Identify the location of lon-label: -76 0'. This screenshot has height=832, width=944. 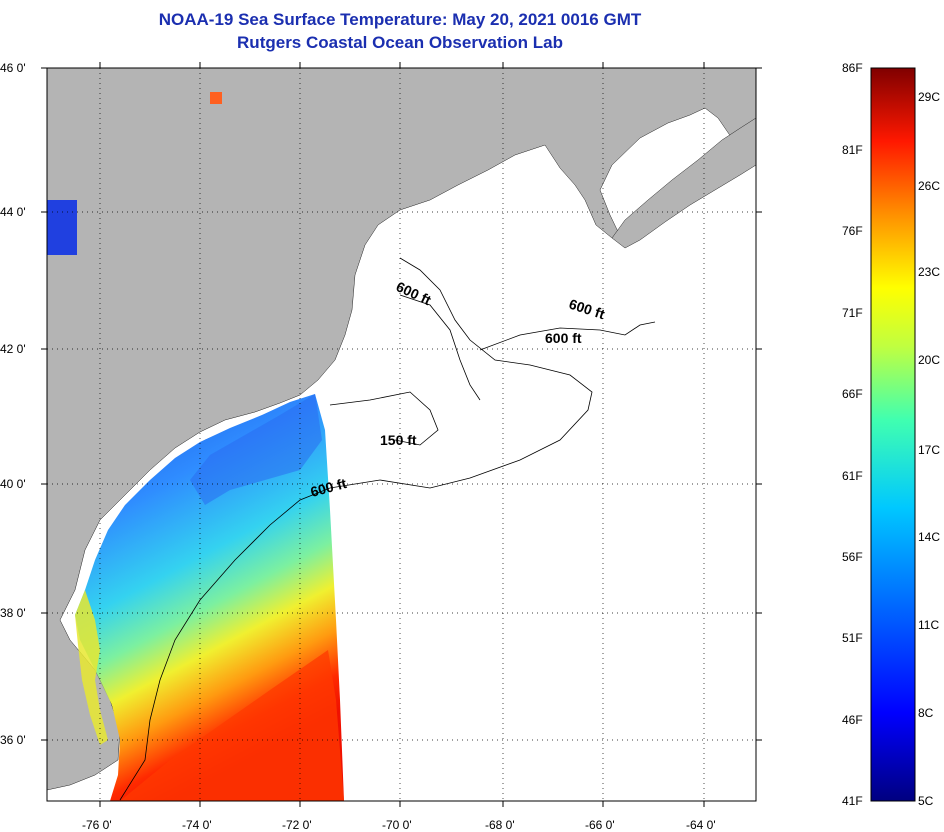
(97, 825).